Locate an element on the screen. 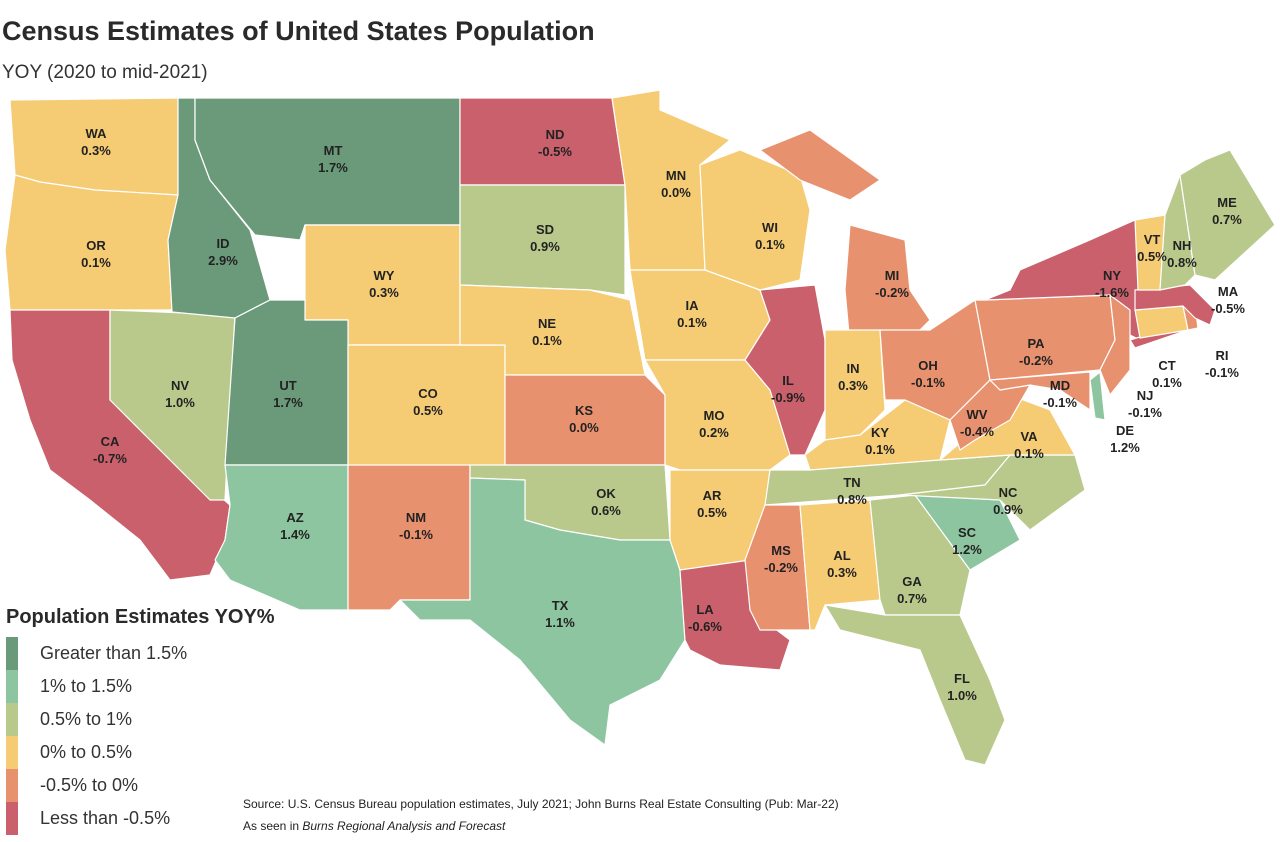 The image size is (1280, 842). state-abbr-label: KS is located at coordinates (584, 410).